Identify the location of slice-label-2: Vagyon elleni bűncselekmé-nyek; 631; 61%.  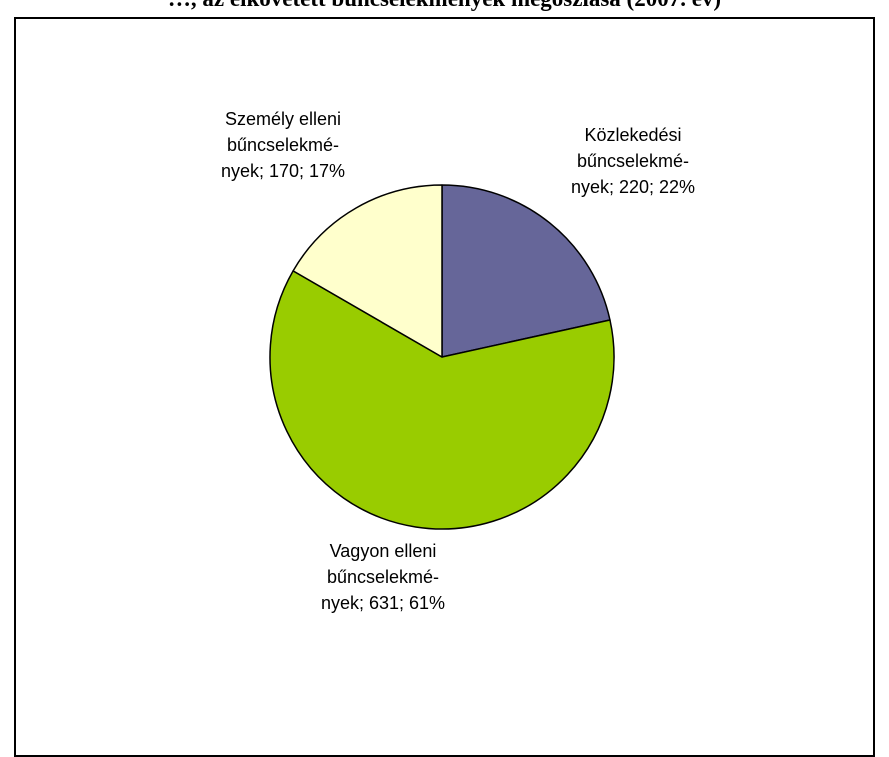
(383, 577).